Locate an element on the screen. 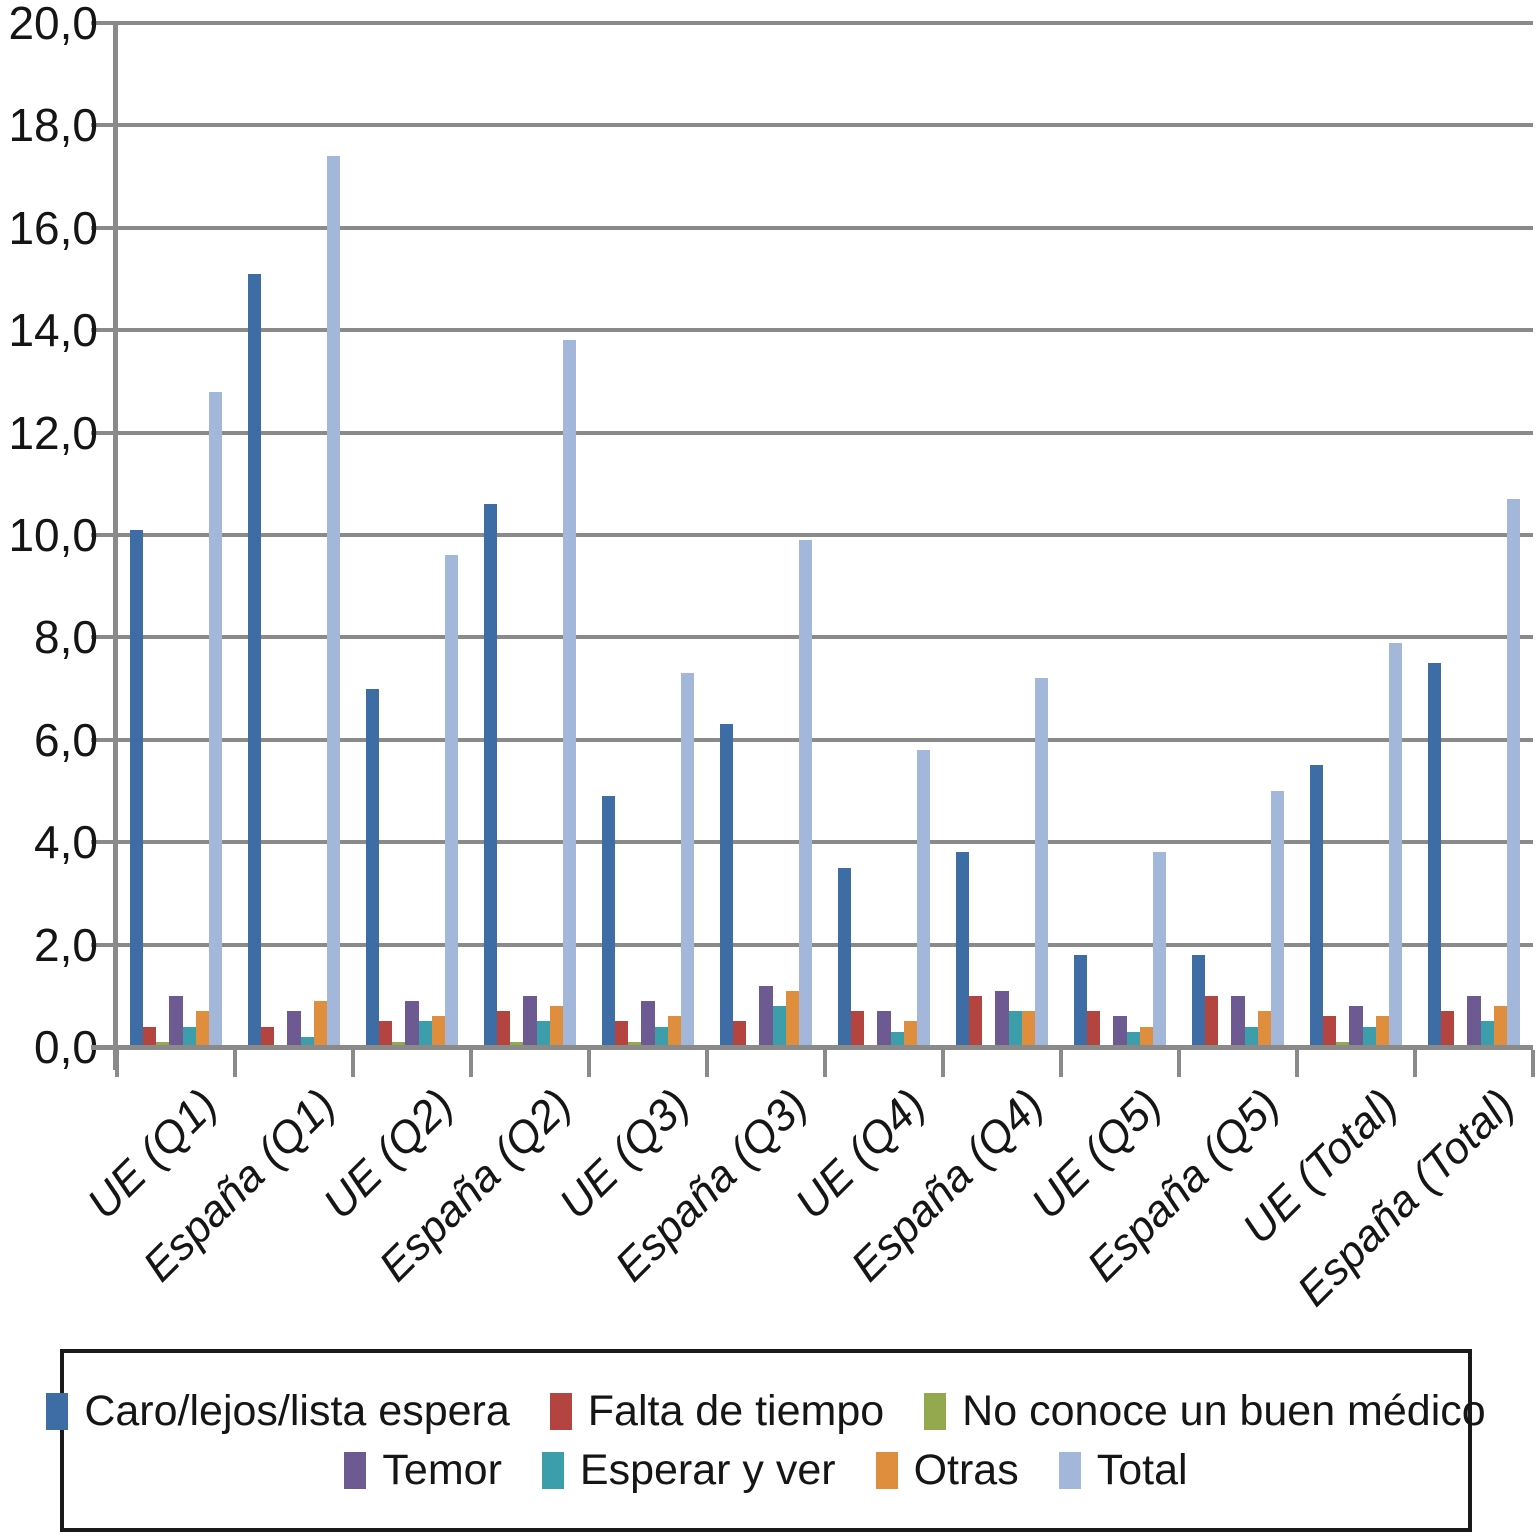 The width and height of the screenshot is (1538, 1537). y-axis-tick-label: 10,0 is located at coordinates (53, 535).